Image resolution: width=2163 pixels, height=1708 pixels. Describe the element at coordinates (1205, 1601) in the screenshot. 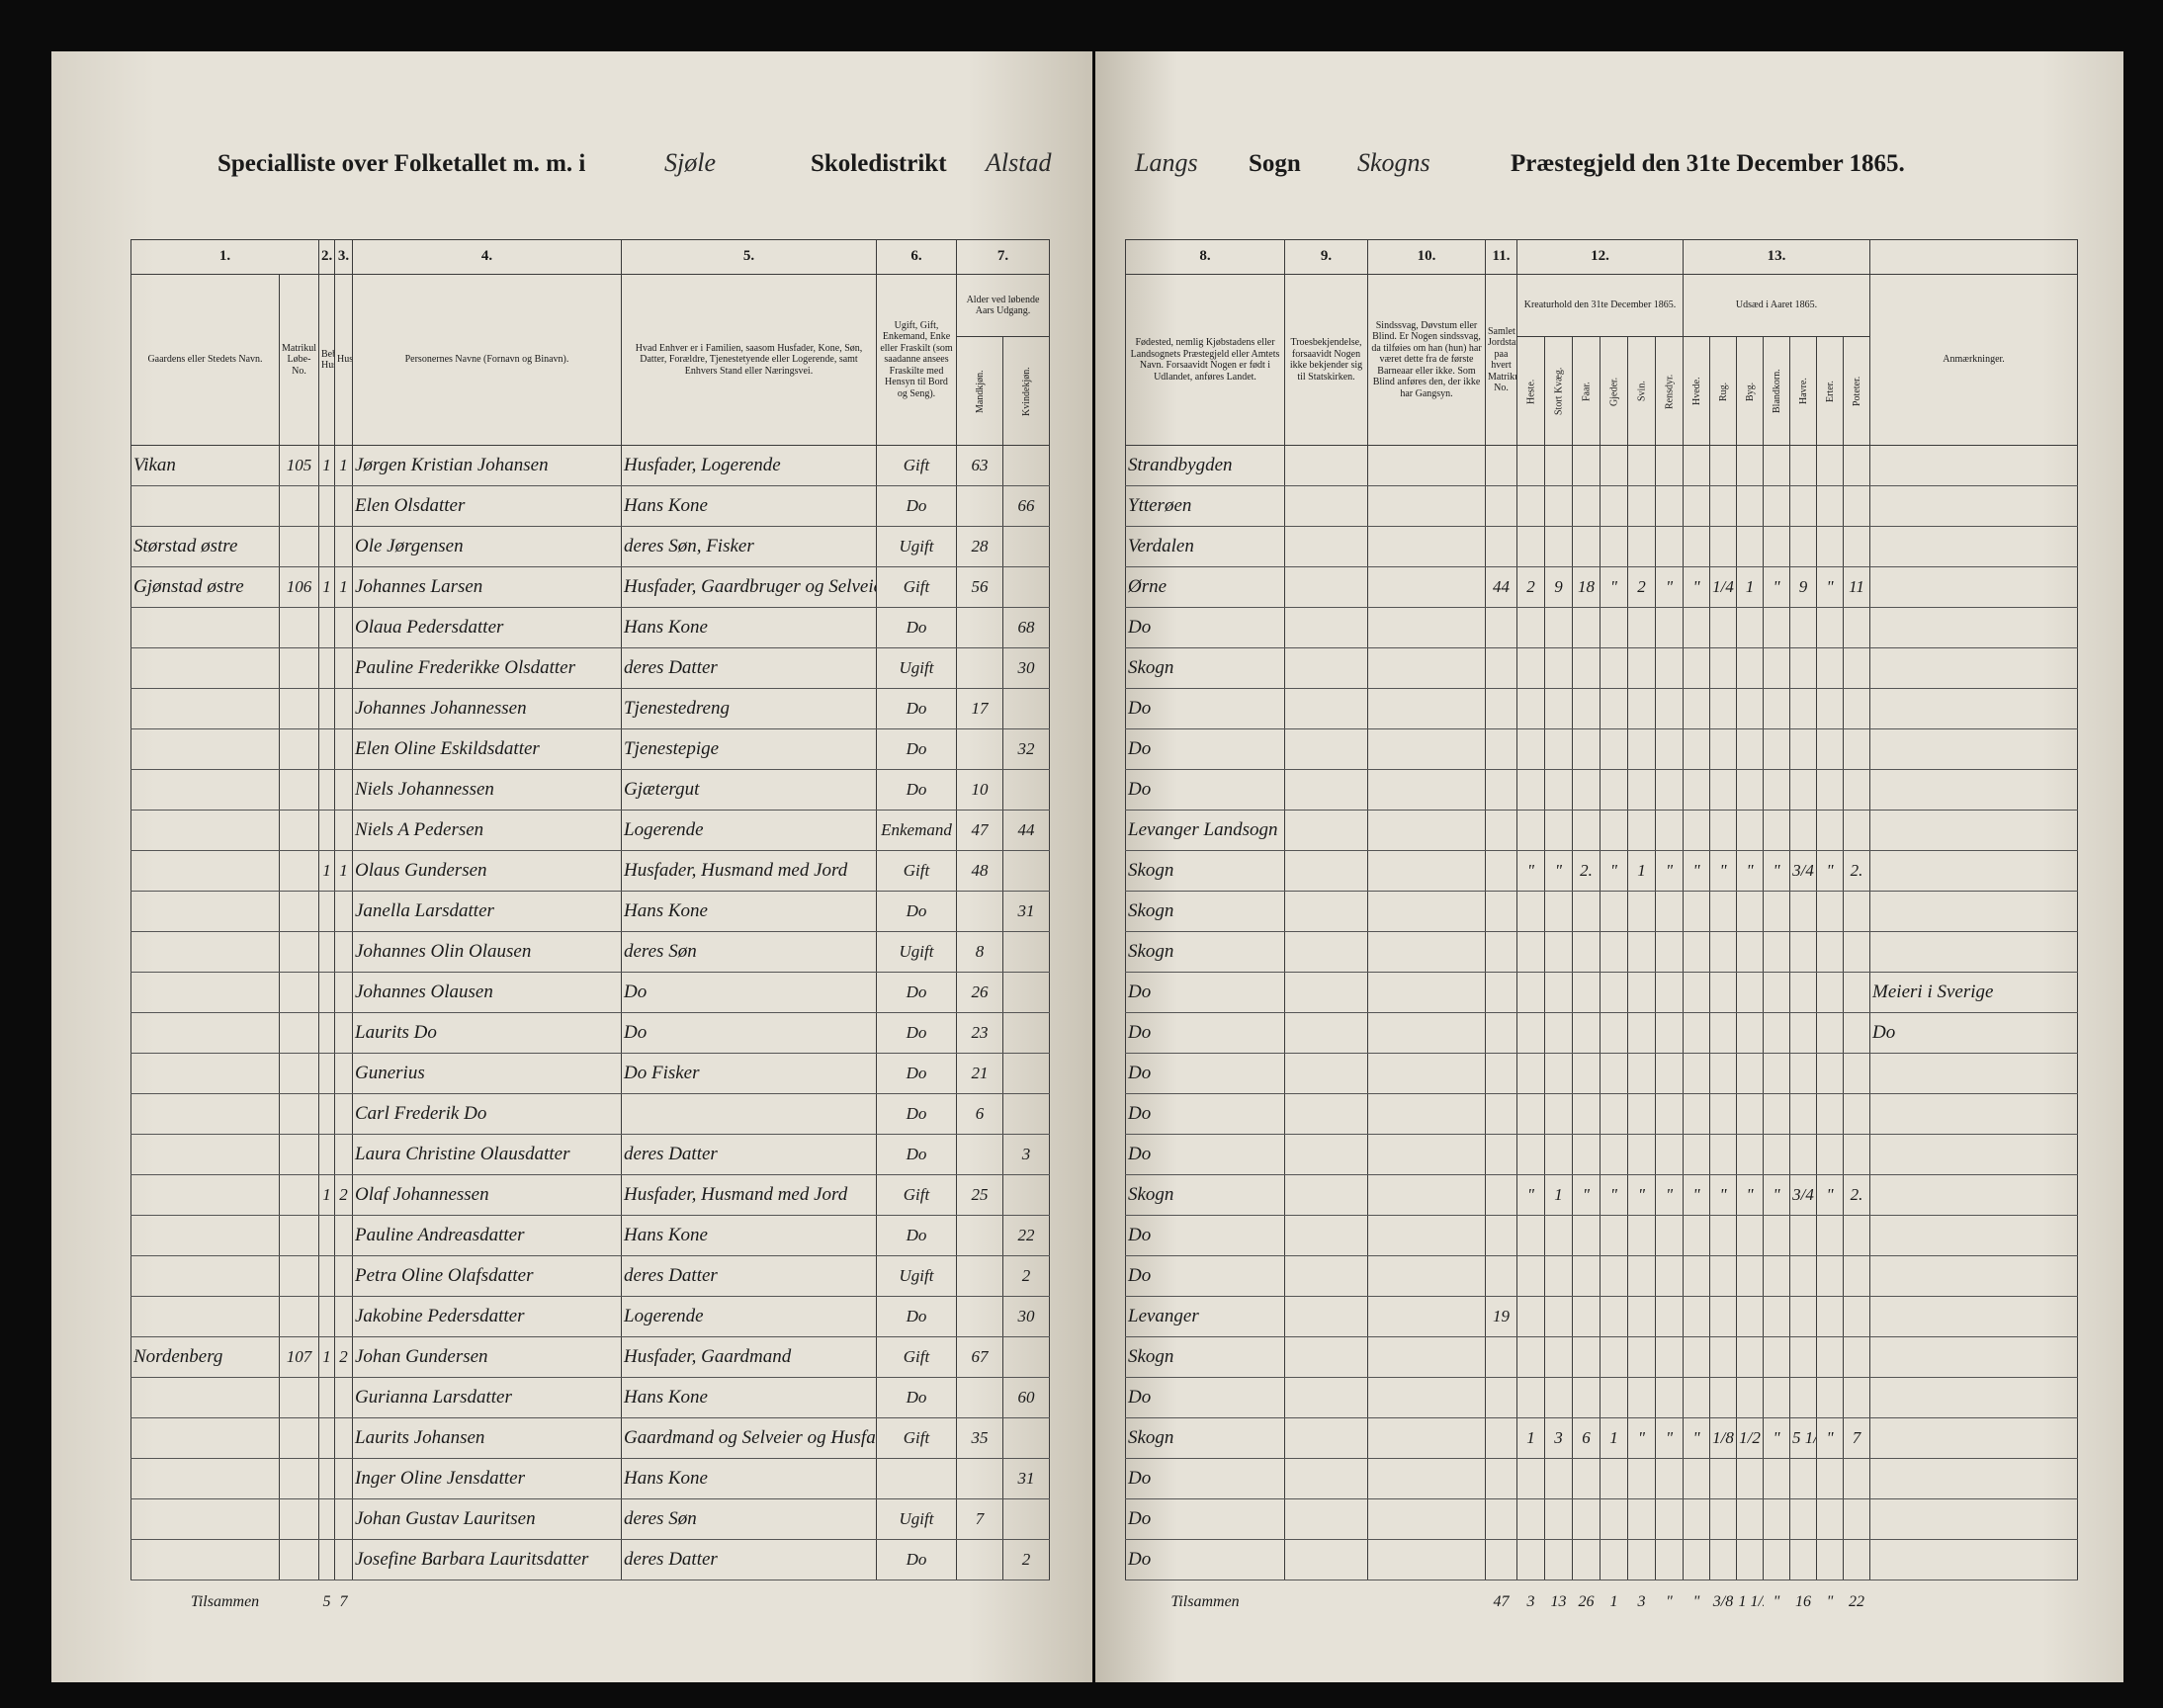

I see `total-value: Tilsammen` at that location.